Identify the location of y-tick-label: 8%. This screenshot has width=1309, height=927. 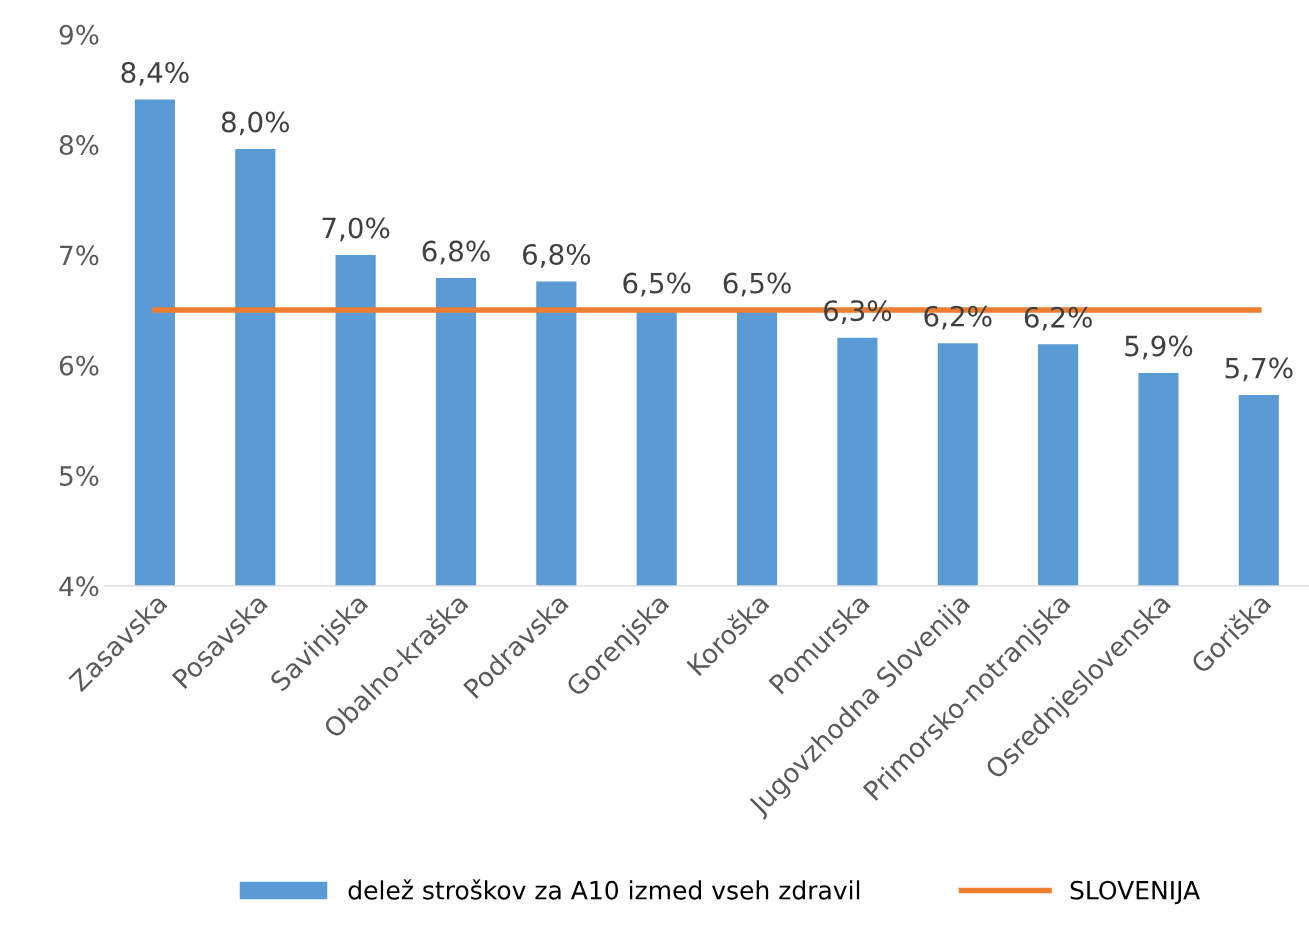
(79, 145).